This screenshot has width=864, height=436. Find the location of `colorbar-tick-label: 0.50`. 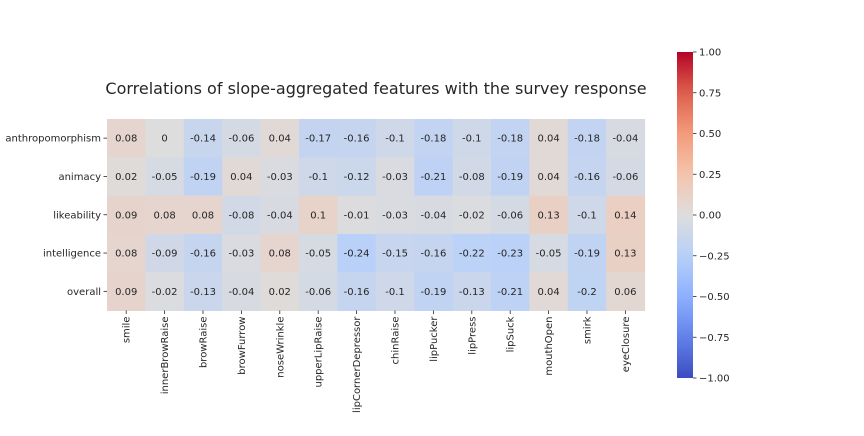

colorbar-tick-label: 0.50 is located at coordinates (710, 134).